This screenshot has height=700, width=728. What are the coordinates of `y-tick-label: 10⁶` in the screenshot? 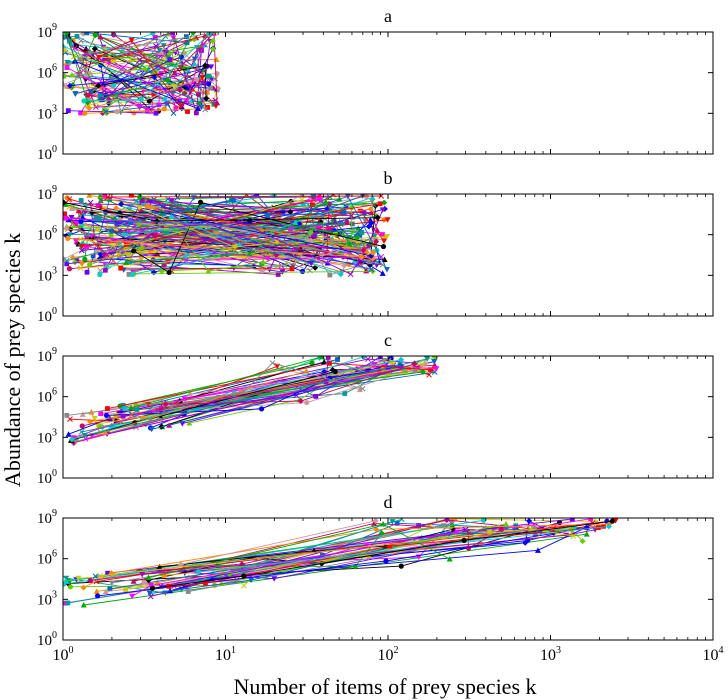 It's located at (47, 558).